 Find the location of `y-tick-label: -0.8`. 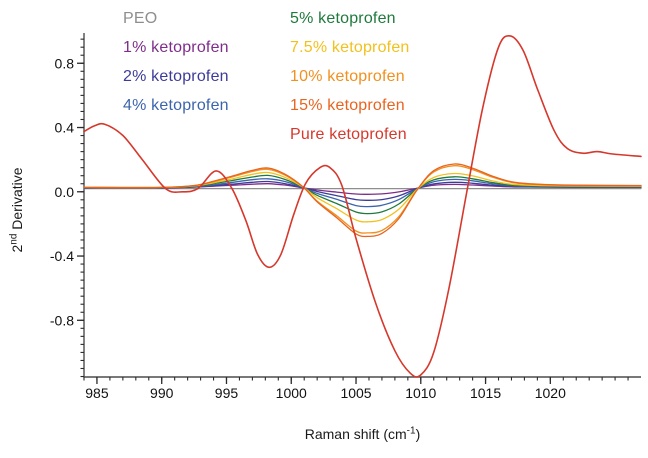

y-tick-label: -0.8 is located at coordinates (62, 320).